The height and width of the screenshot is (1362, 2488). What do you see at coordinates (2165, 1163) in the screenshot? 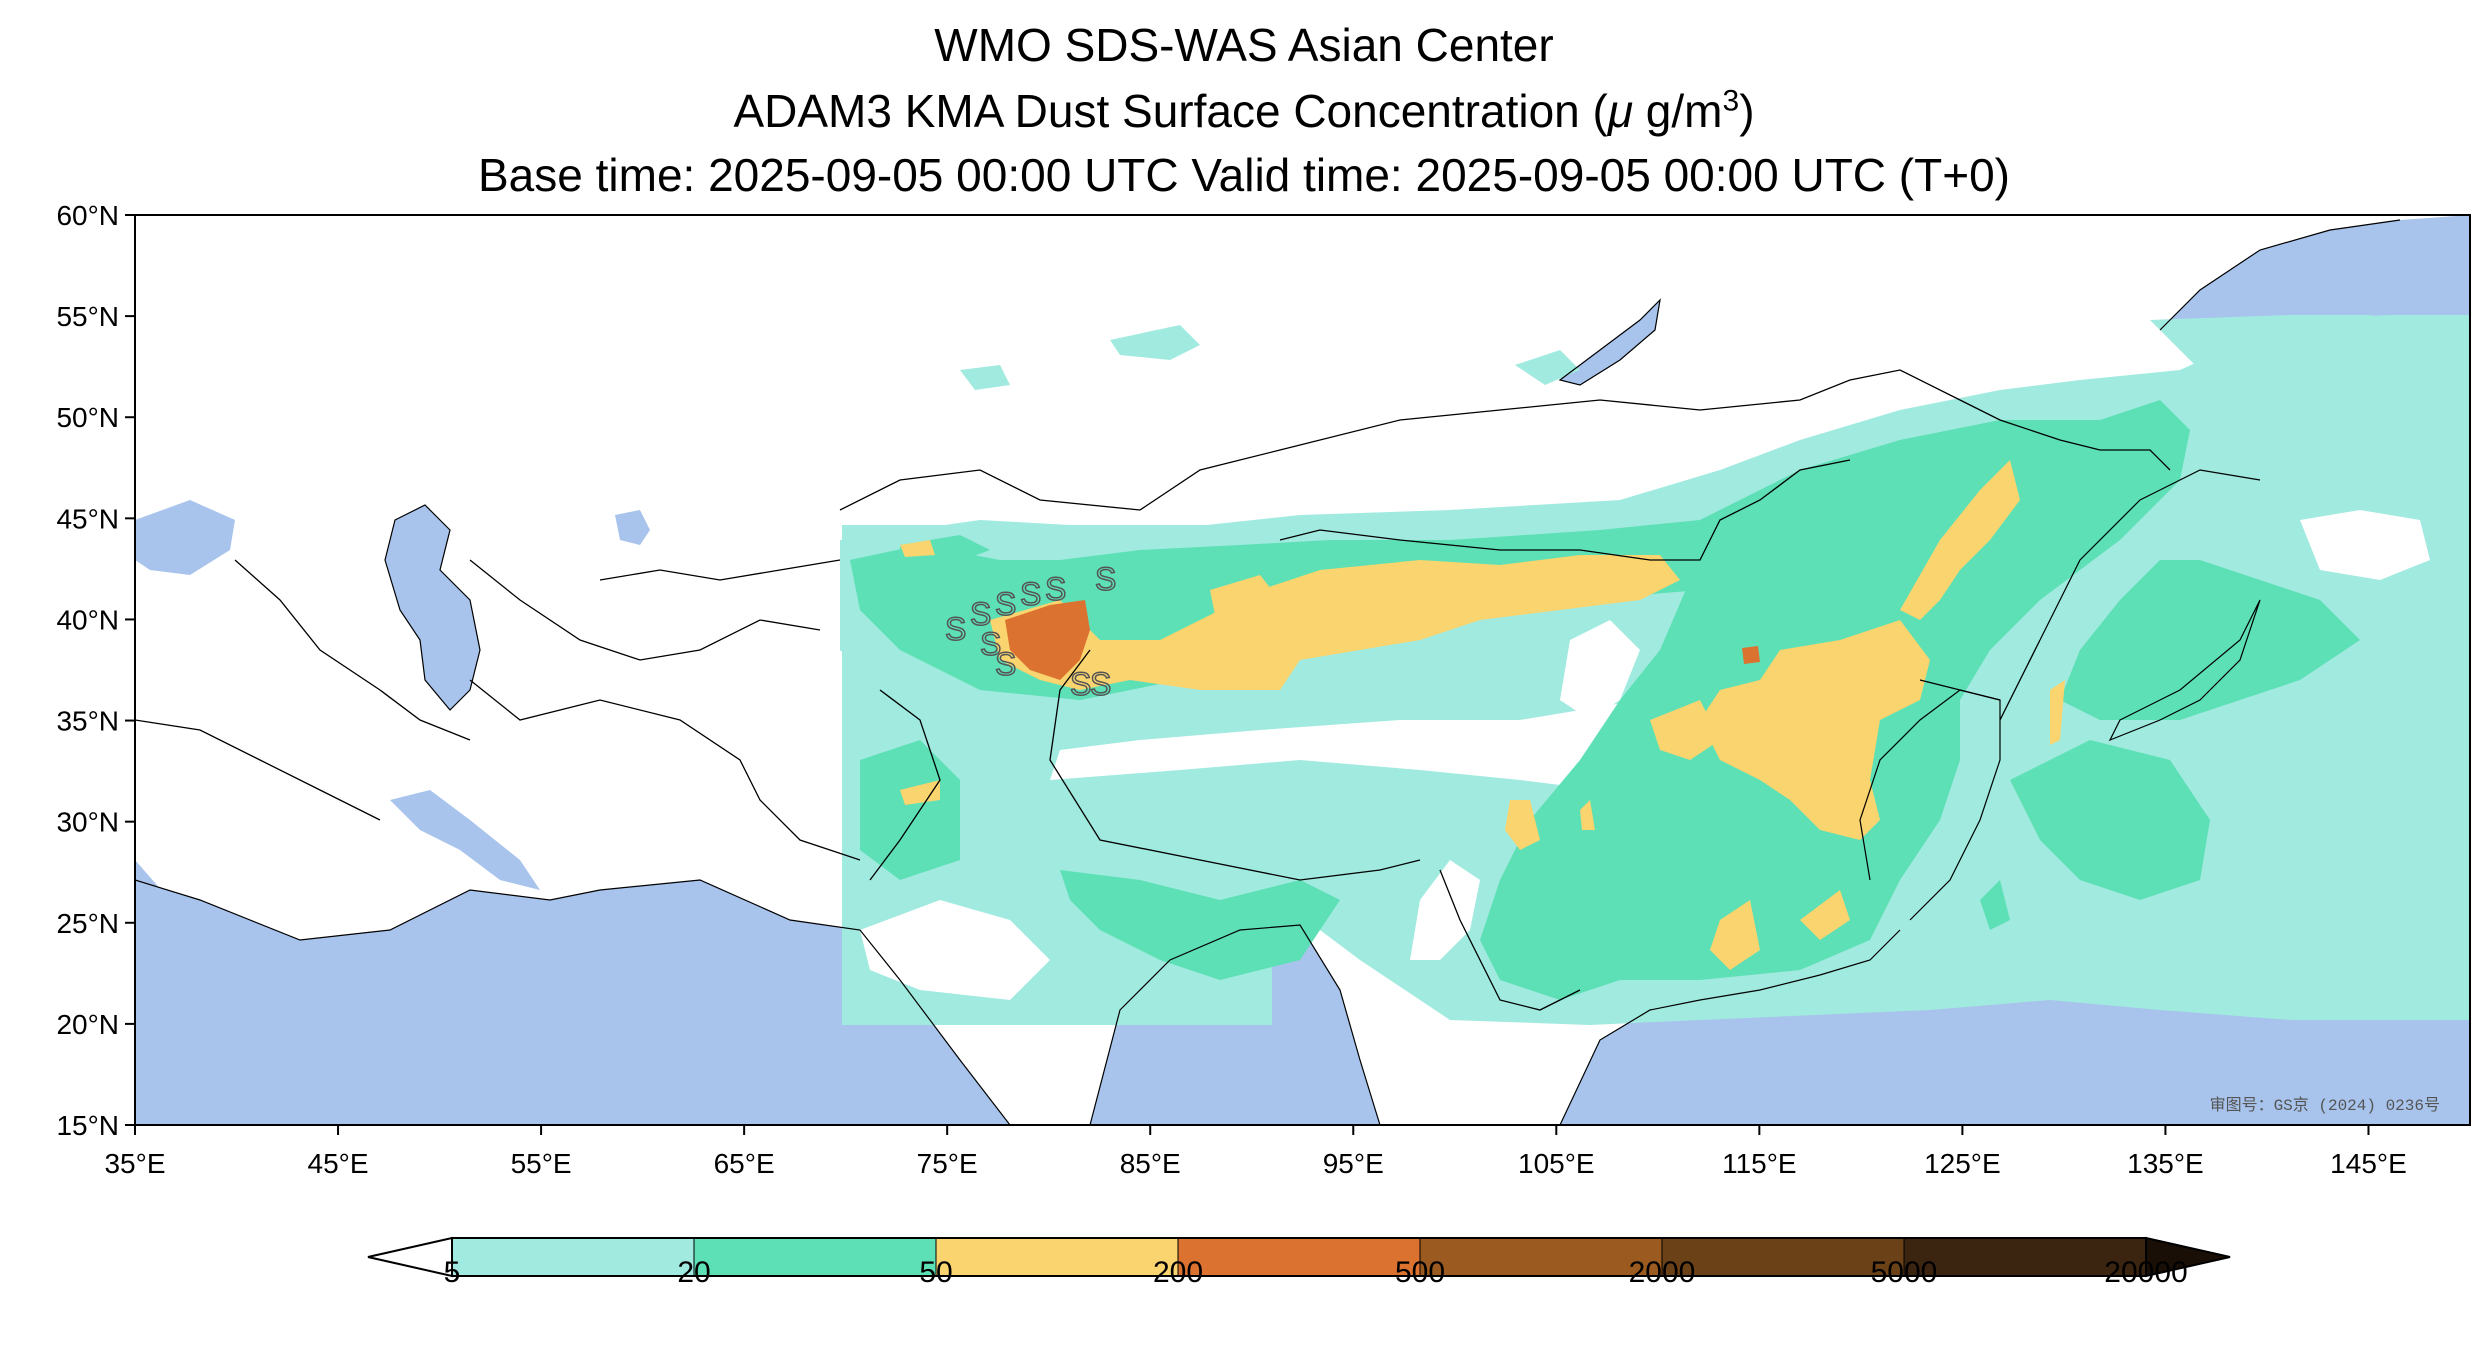
I see `lon-tick-label: 135°E` at bounding box center [2165, 1163].